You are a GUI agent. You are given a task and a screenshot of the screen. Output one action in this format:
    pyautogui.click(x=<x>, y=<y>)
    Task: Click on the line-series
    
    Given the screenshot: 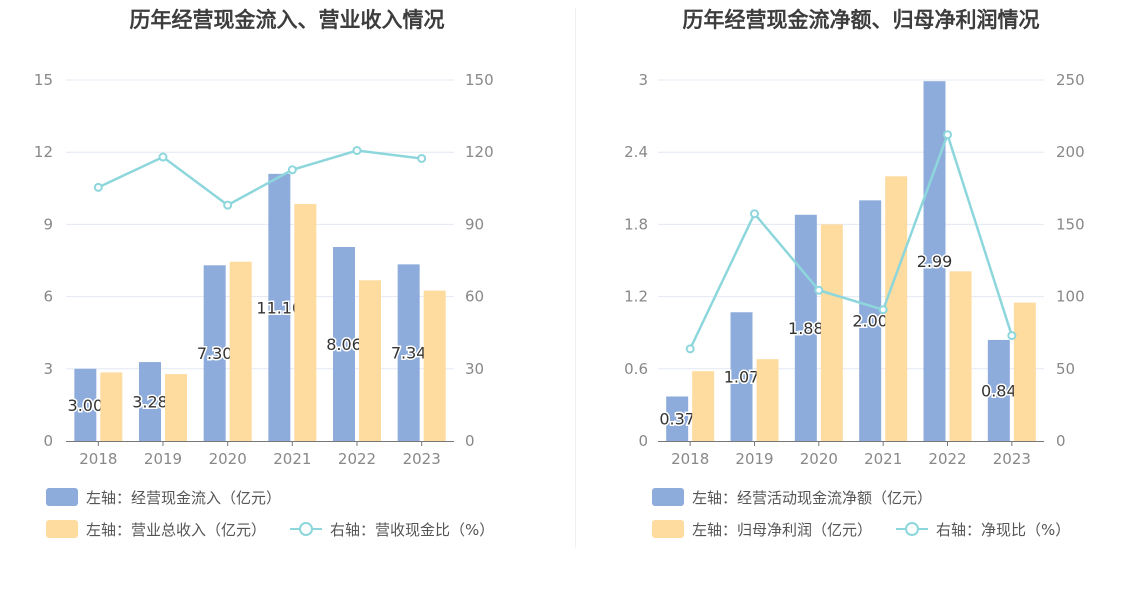 What is the action you would take?
    pyautogui.click(x=851, y=240)
    